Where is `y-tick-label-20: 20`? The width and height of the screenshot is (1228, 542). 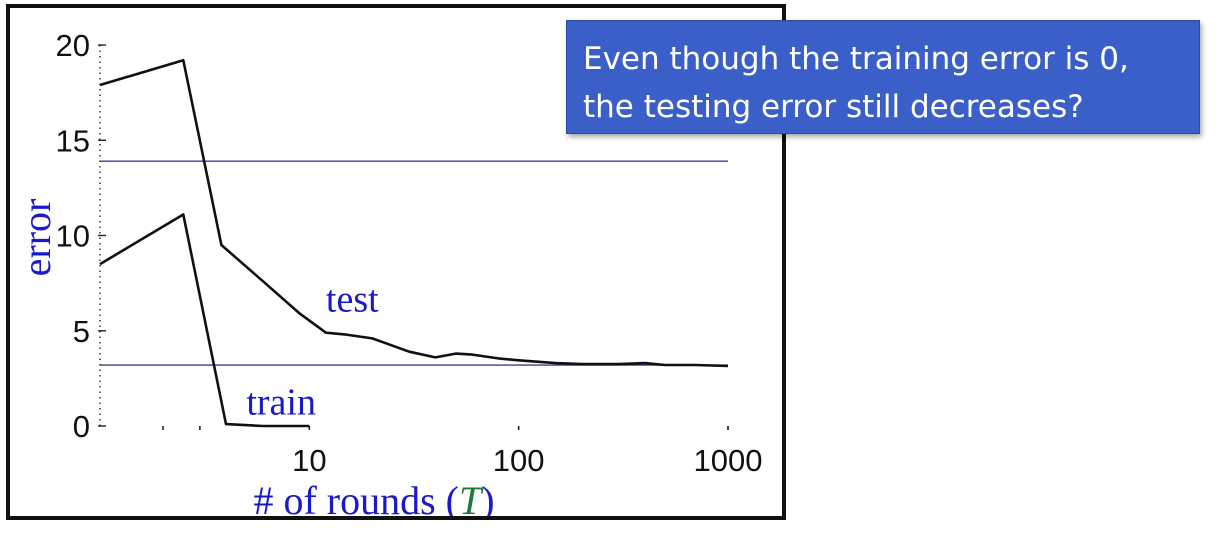
y-tick-label-20: 20 is located at coordinates (73, 45).